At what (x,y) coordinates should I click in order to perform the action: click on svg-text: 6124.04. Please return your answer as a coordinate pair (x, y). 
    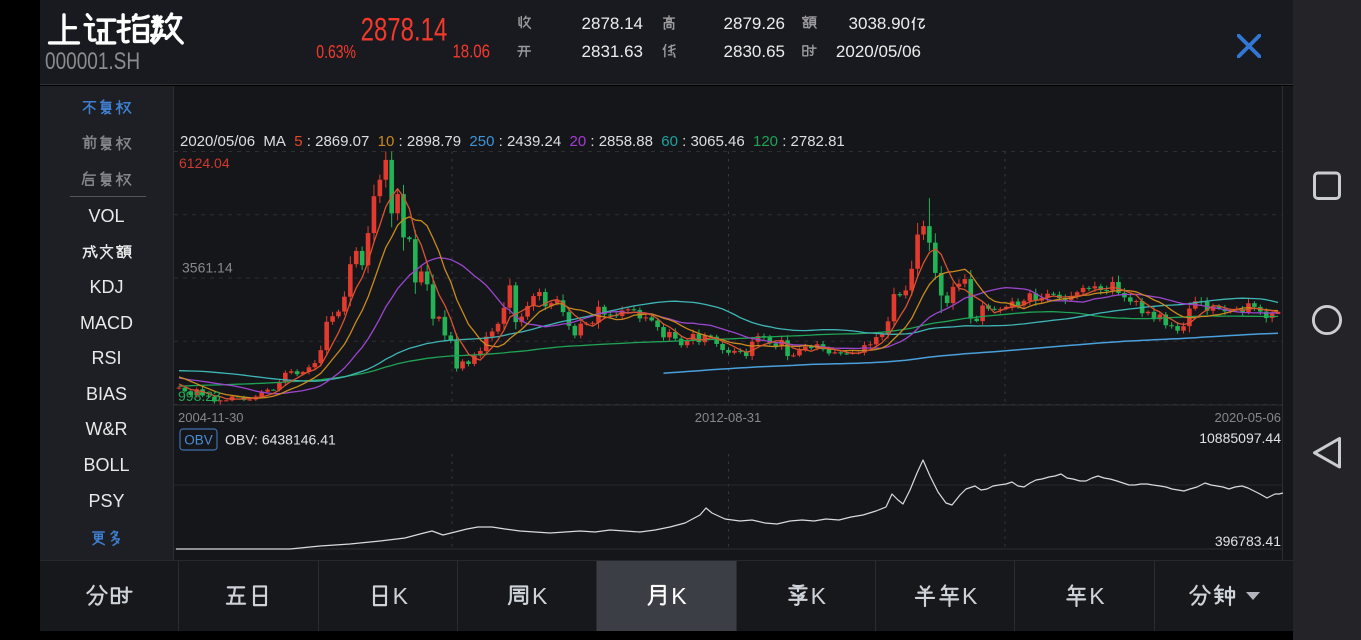
    Looking at the image, I should click on (204, 163).